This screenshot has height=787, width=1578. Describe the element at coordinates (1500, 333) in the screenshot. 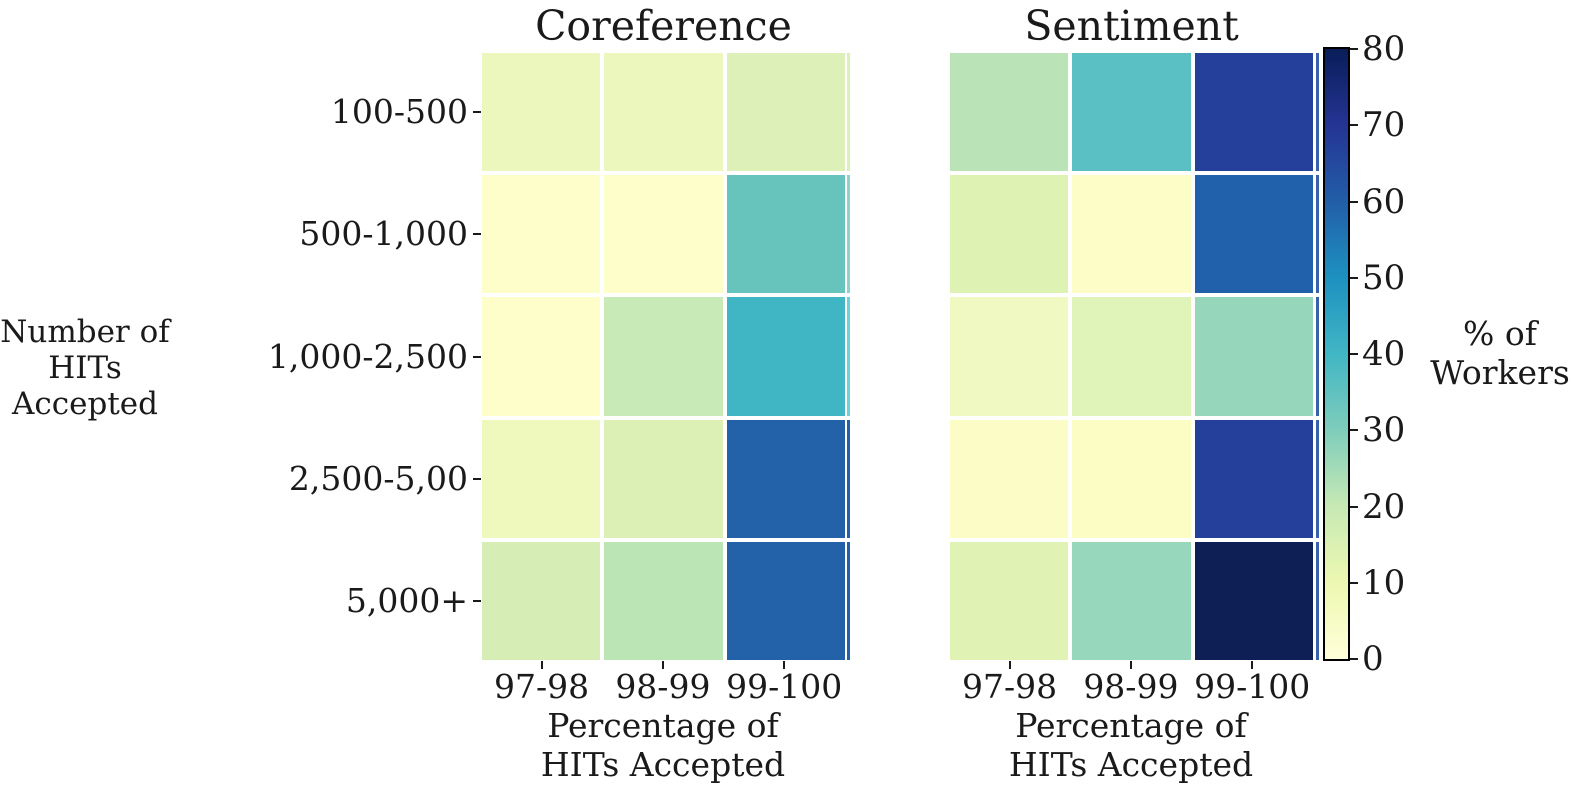

I see `colorbar-title-line1: % of` at that location.